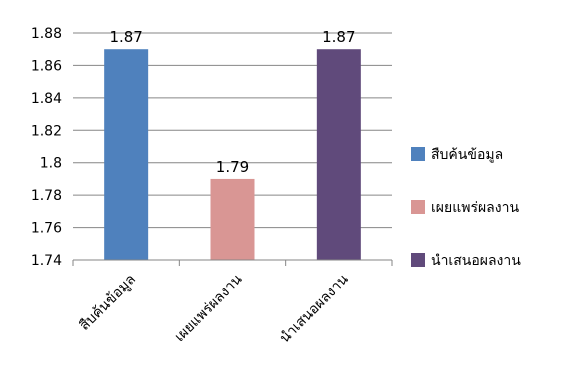 The width and height of the screenshot is (579, 392). What do you see at coordinates (475, 208) in the screenshot?
I see `legend-label: เผยแพร่ผลงาน` at bounding box center [475, 208].